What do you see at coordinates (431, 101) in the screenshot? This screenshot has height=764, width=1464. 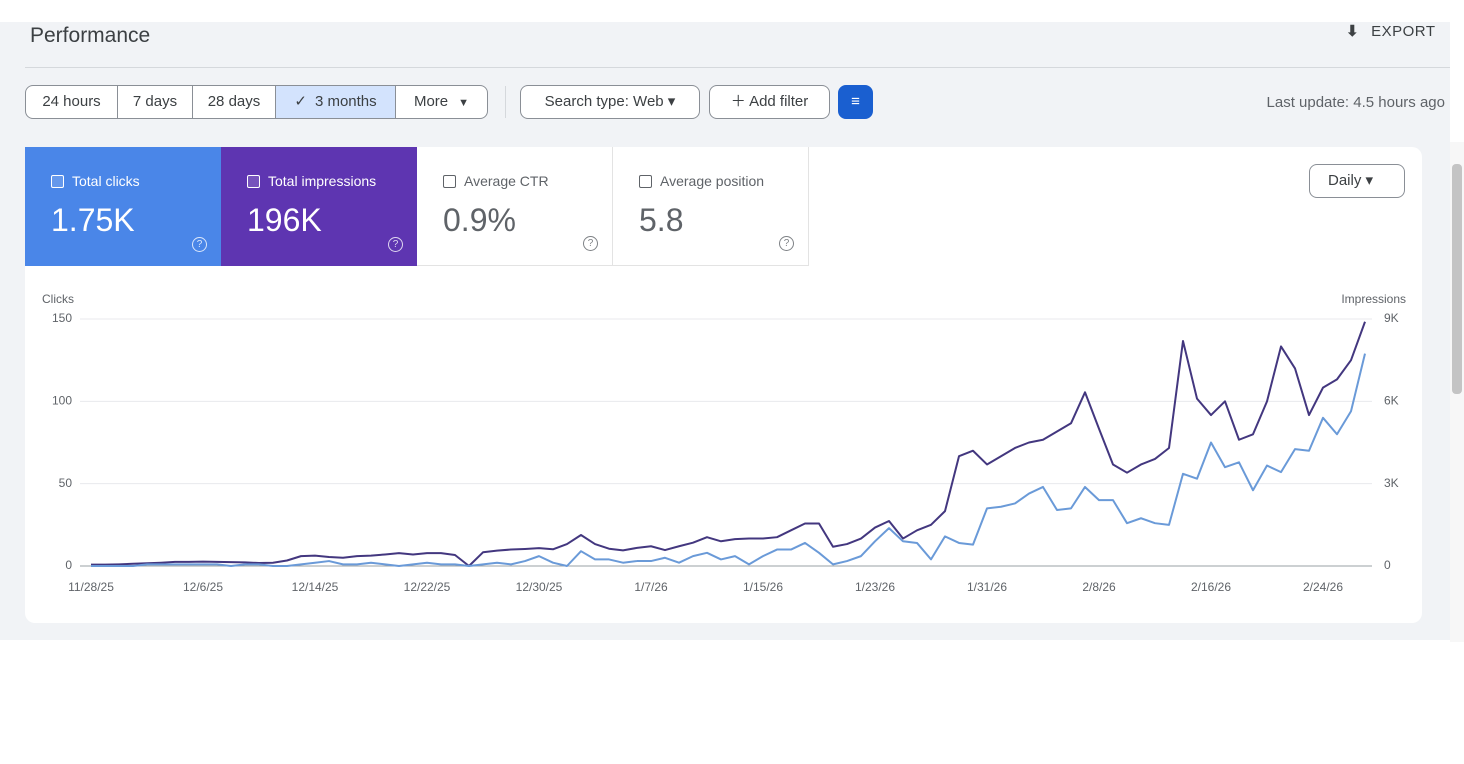 I see `range-label: More` at bounding box center [431, 101].